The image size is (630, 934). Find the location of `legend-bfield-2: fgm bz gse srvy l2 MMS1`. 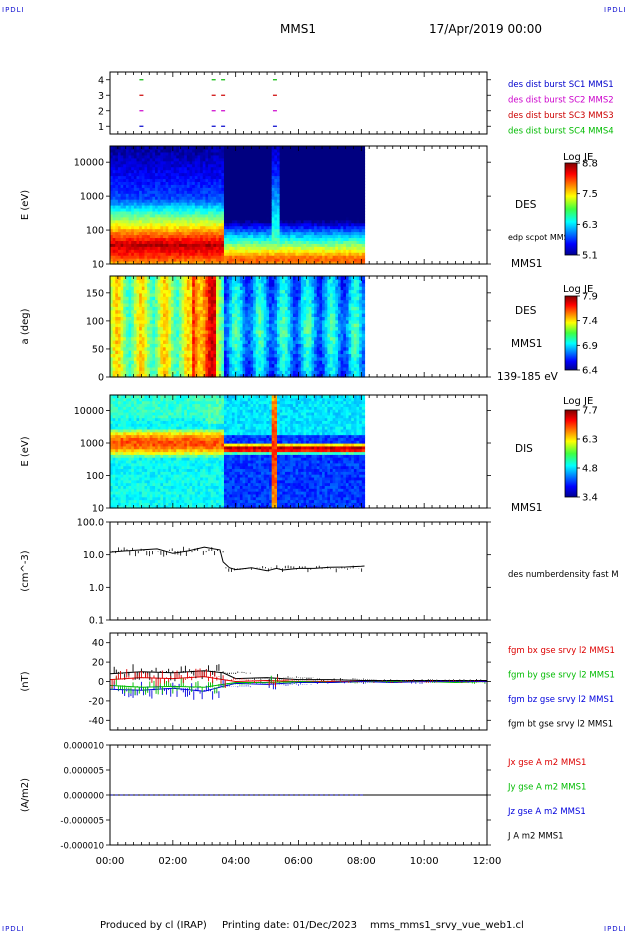

legend-bfield-2: fgm bz gse srvy l2 MMS1 is located at coordinates (561, 700).